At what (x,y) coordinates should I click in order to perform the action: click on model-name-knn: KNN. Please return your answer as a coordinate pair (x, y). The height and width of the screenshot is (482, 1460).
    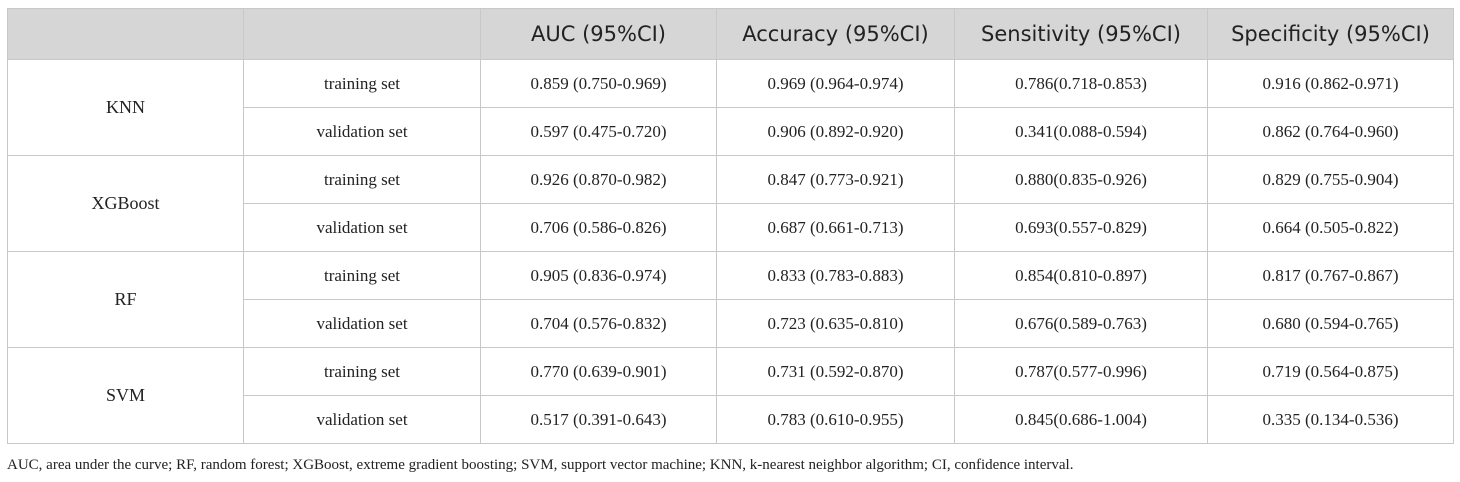
    Looking at the image, I should click on (125, 107).